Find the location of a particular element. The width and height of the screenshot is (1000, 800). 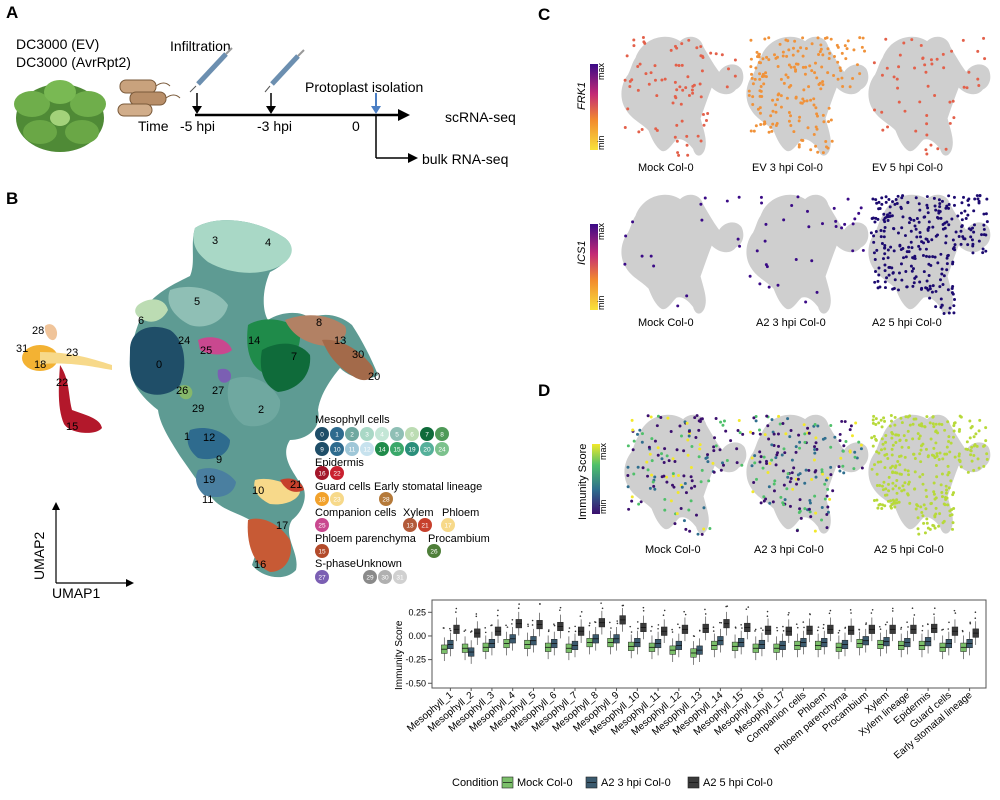

cluster-label: 30 is located at coordinates (358, 355).